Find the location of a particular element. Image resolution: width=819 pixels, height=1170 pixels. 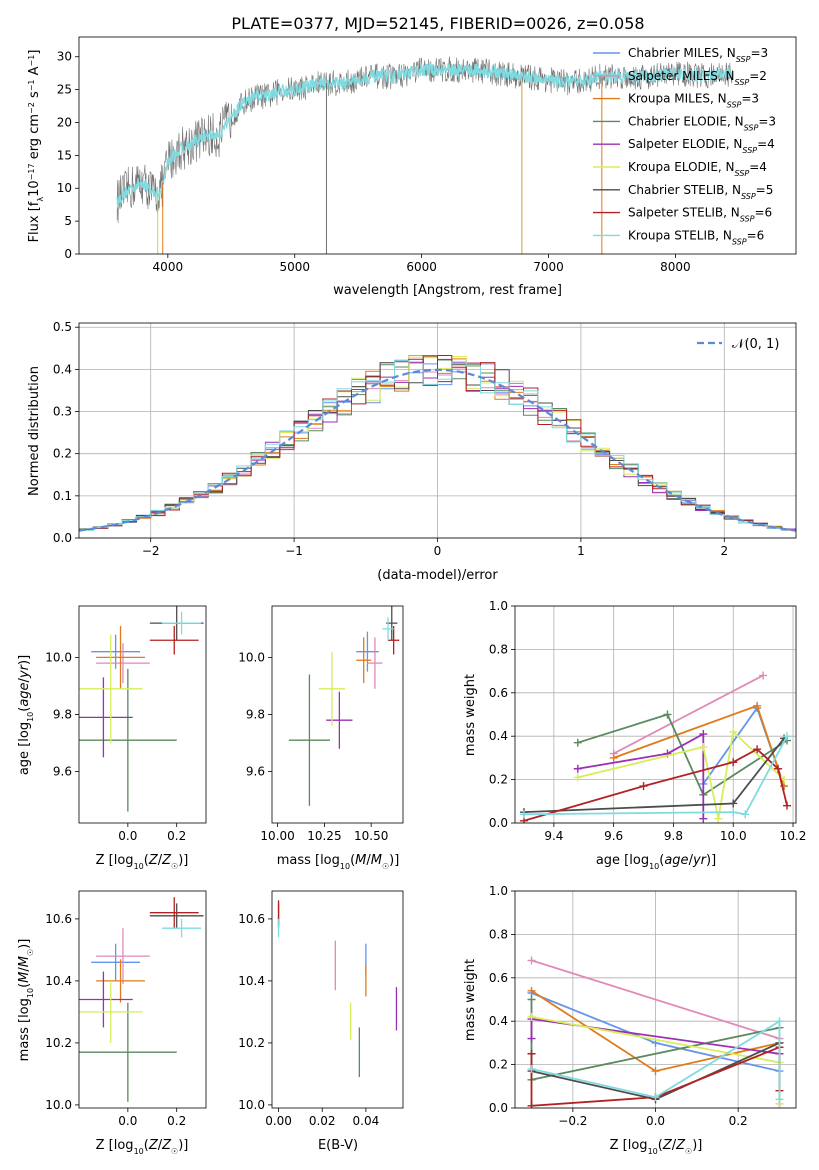

axes-weight-vs-age: 9.4 9.6 9.8 10.0 10.2 0.0 0.2 0.4 0.6 0.8 1.0 is located at coordinates (647, 721).